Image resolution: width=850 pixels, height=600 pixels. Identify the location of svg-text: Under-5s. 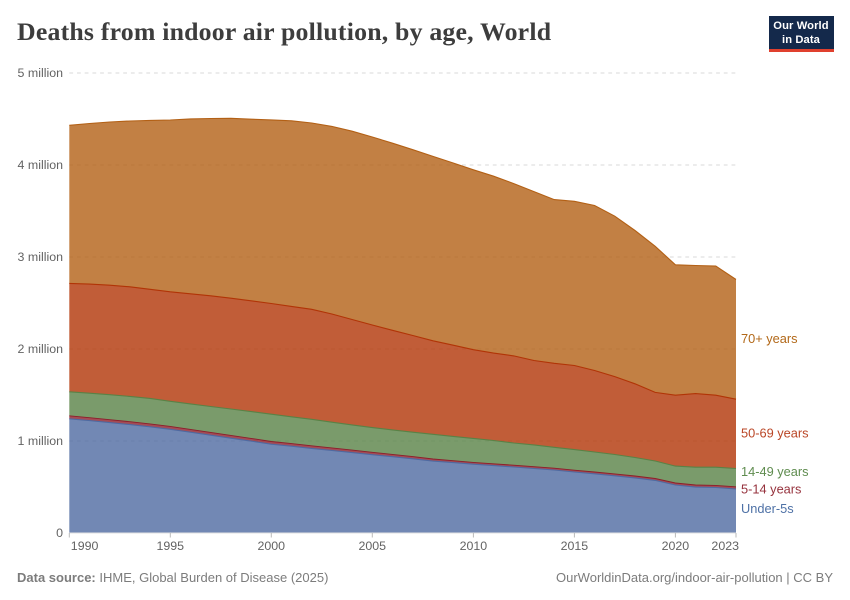
(767, 508).